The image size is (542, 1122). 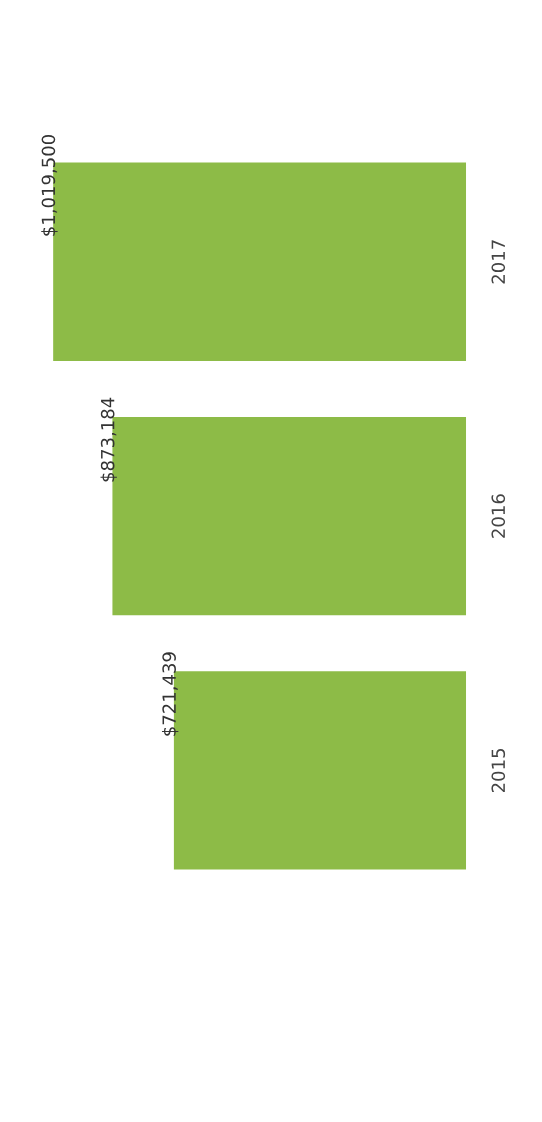 What do you see at coordinates (108, 439) in the screenshot?
I see `data-label: $873,184` at bounding box center [108, 439].